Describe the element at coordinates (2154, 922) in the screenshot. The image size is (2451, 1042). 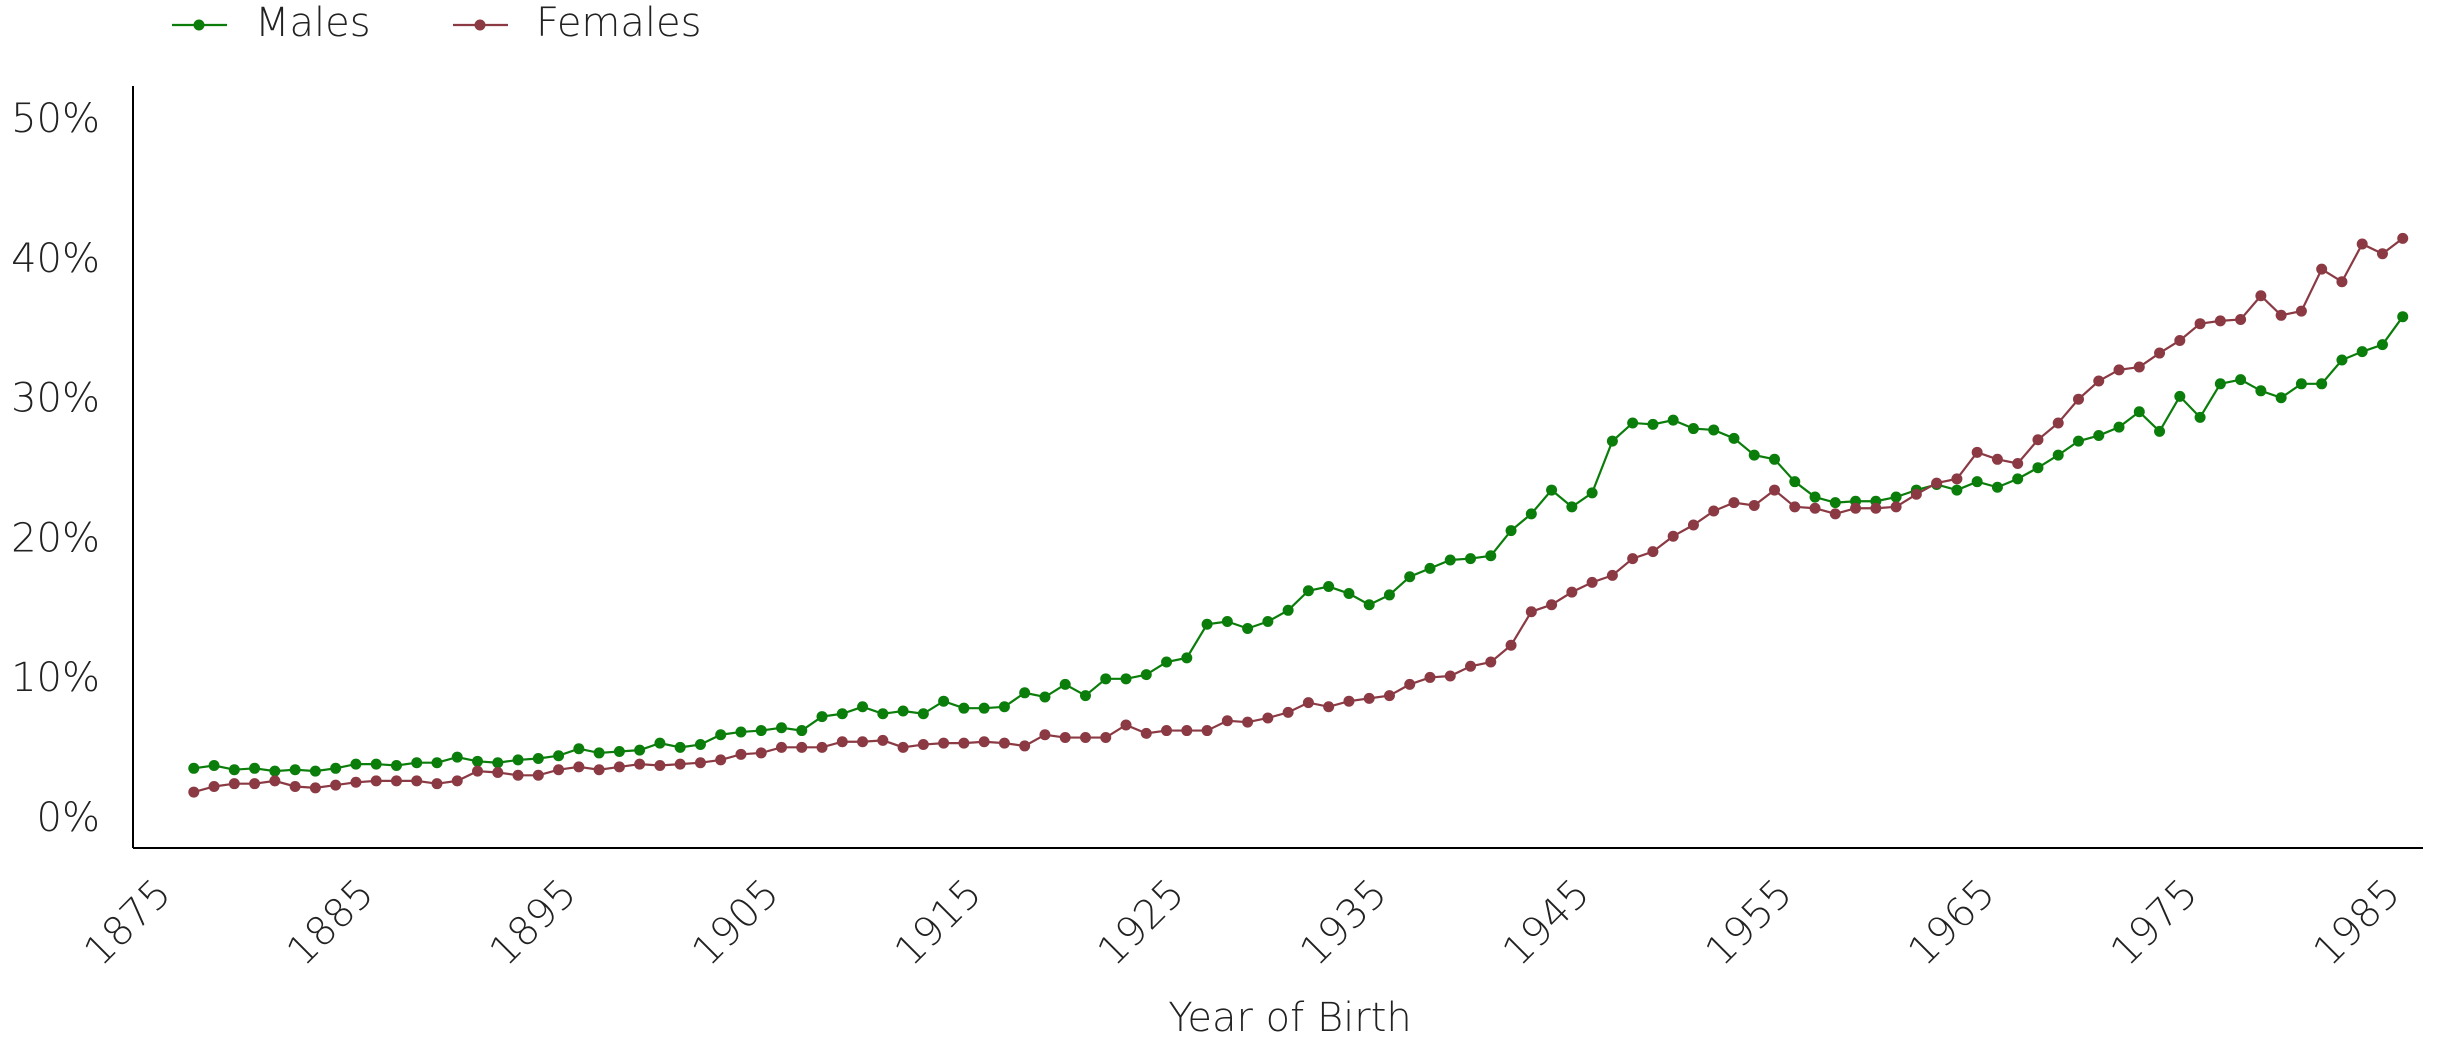
I see `x-tick-label: 1975` at that location.